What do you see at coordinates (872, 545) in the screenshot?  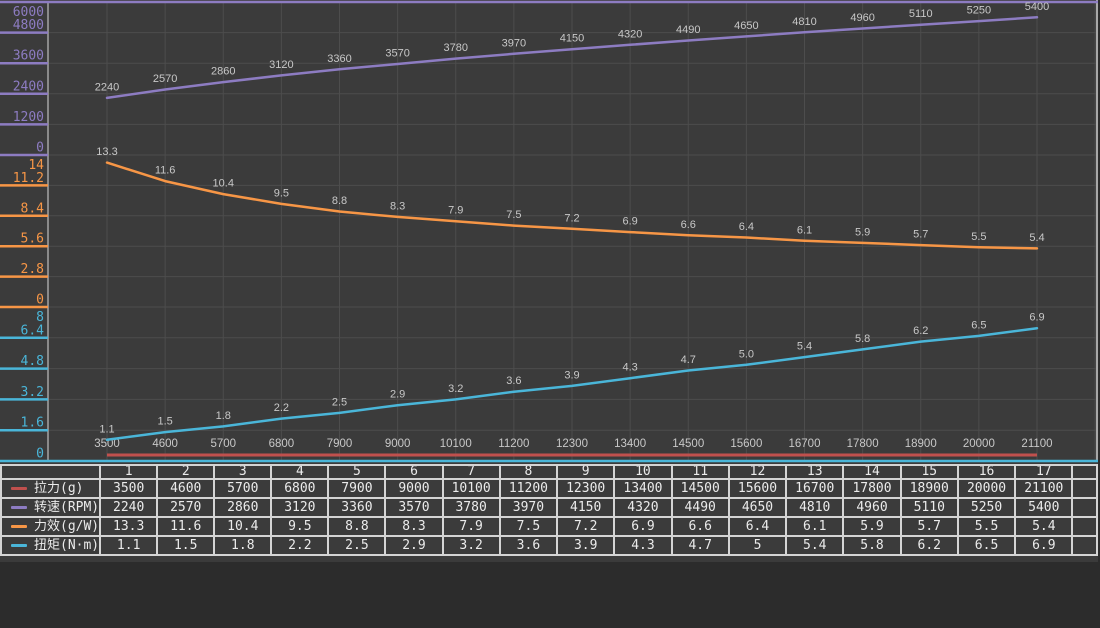 I see `table-value-cell: 5.8` at bounding box center [872, 545].